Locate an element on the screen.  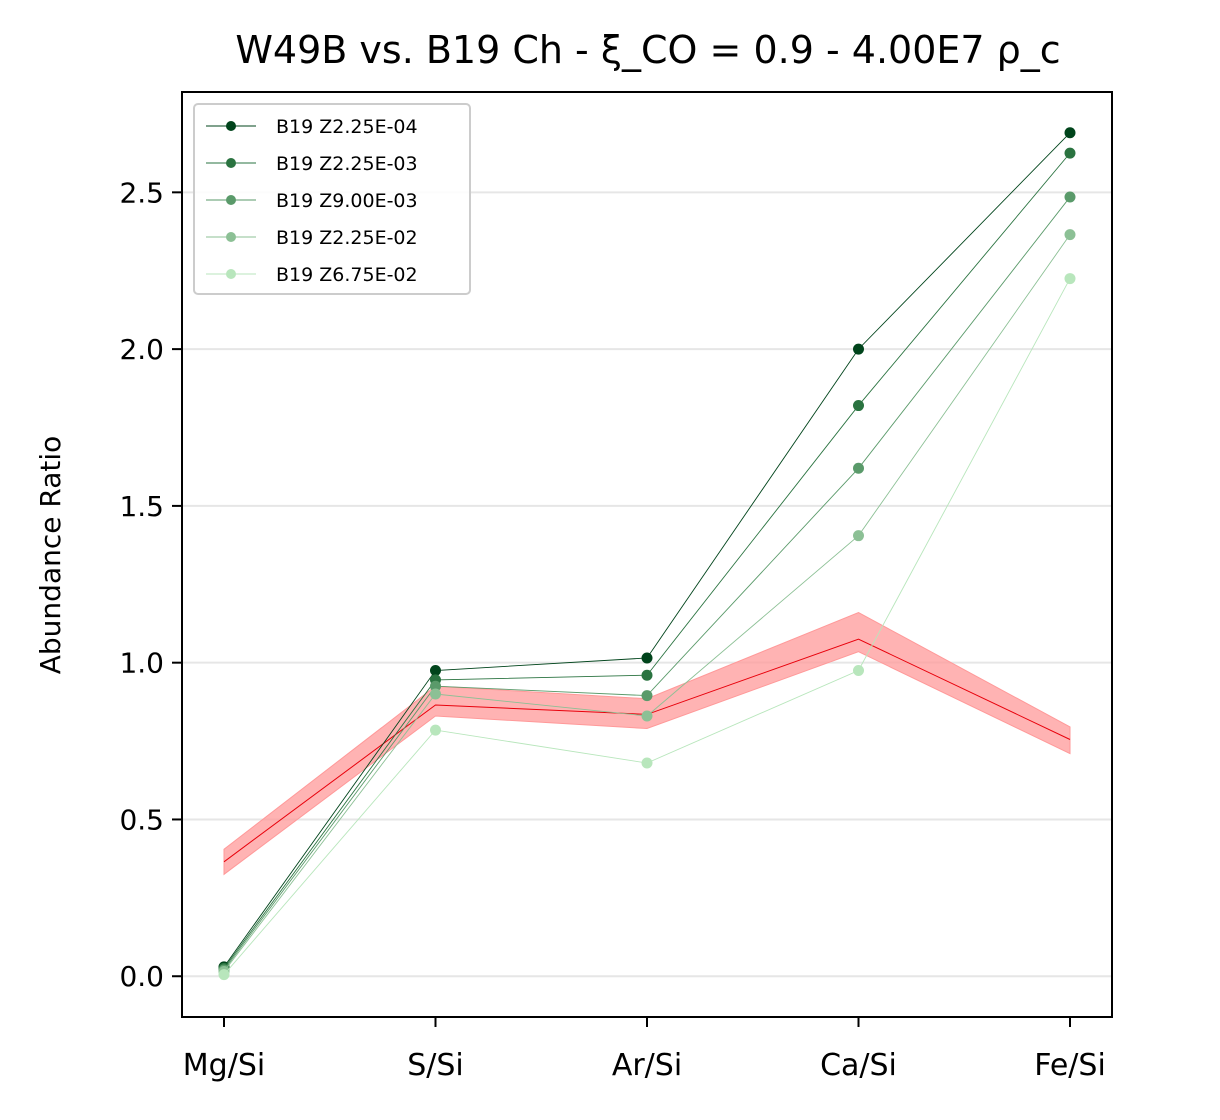
y-tick-label: 0.0 is located at coordinates (141, 976).